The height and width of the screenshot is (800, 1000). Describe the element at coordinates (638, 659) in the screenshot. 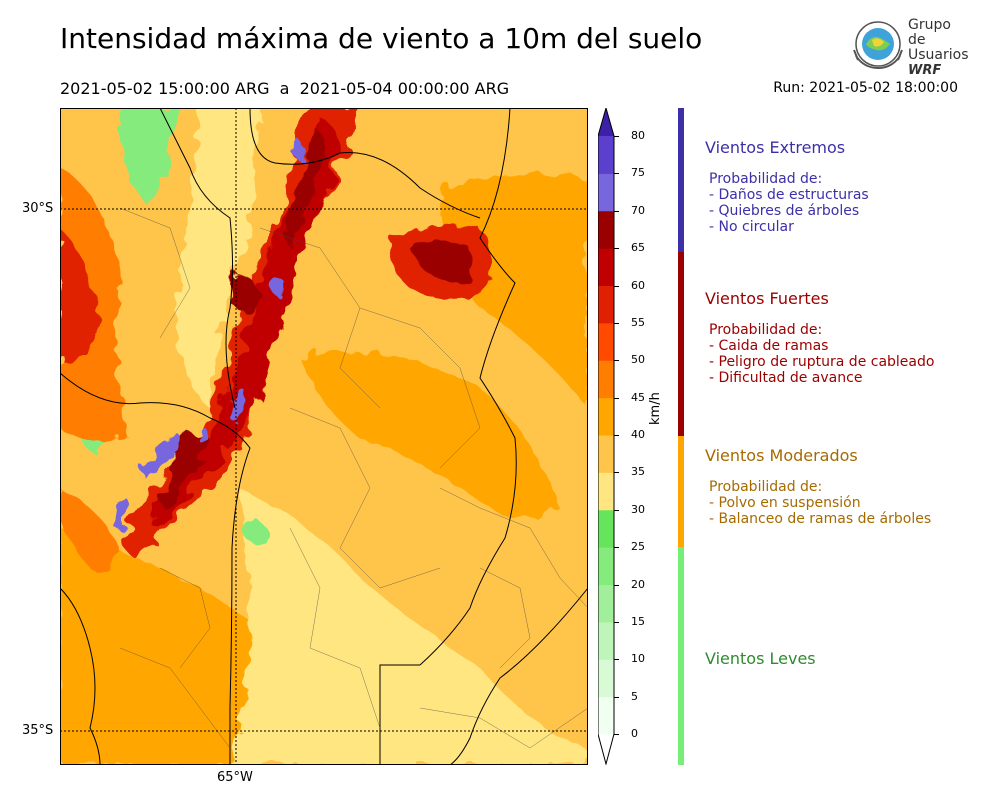

I see `colorbar-tick-label: 10` at that location.